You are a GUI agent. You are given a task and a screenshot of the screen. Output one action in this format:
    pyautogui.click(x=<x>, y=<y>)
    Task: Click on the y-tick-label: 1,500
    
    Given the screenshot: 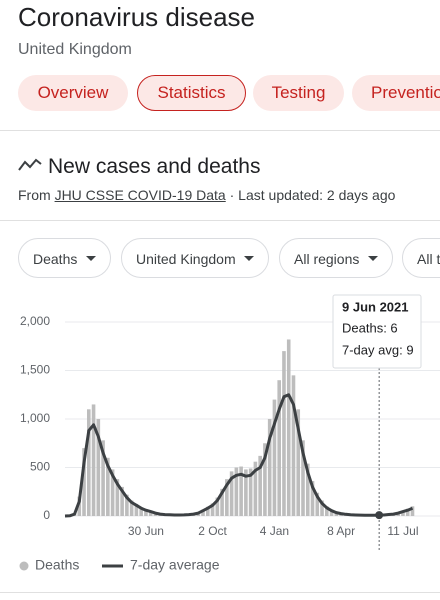 What is the action you would take?
    pyautogui.click(x=35, y=370)
    